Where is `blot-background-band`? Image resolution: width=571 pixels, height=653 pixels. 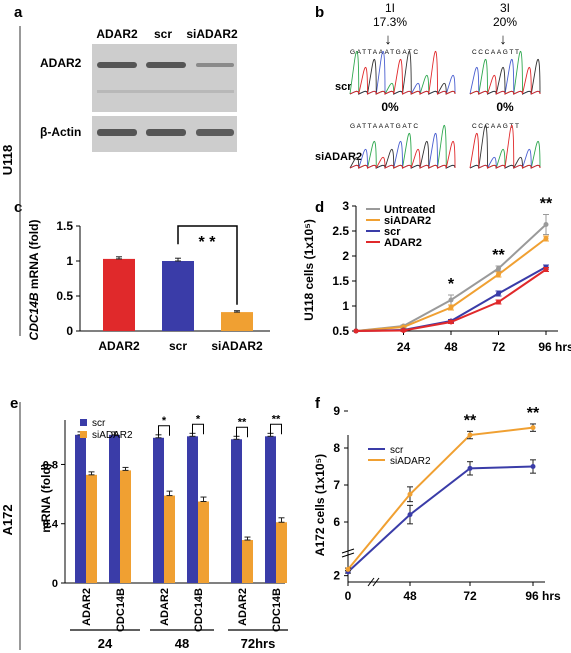
blot-background-band is located at coordinates (165, 91).